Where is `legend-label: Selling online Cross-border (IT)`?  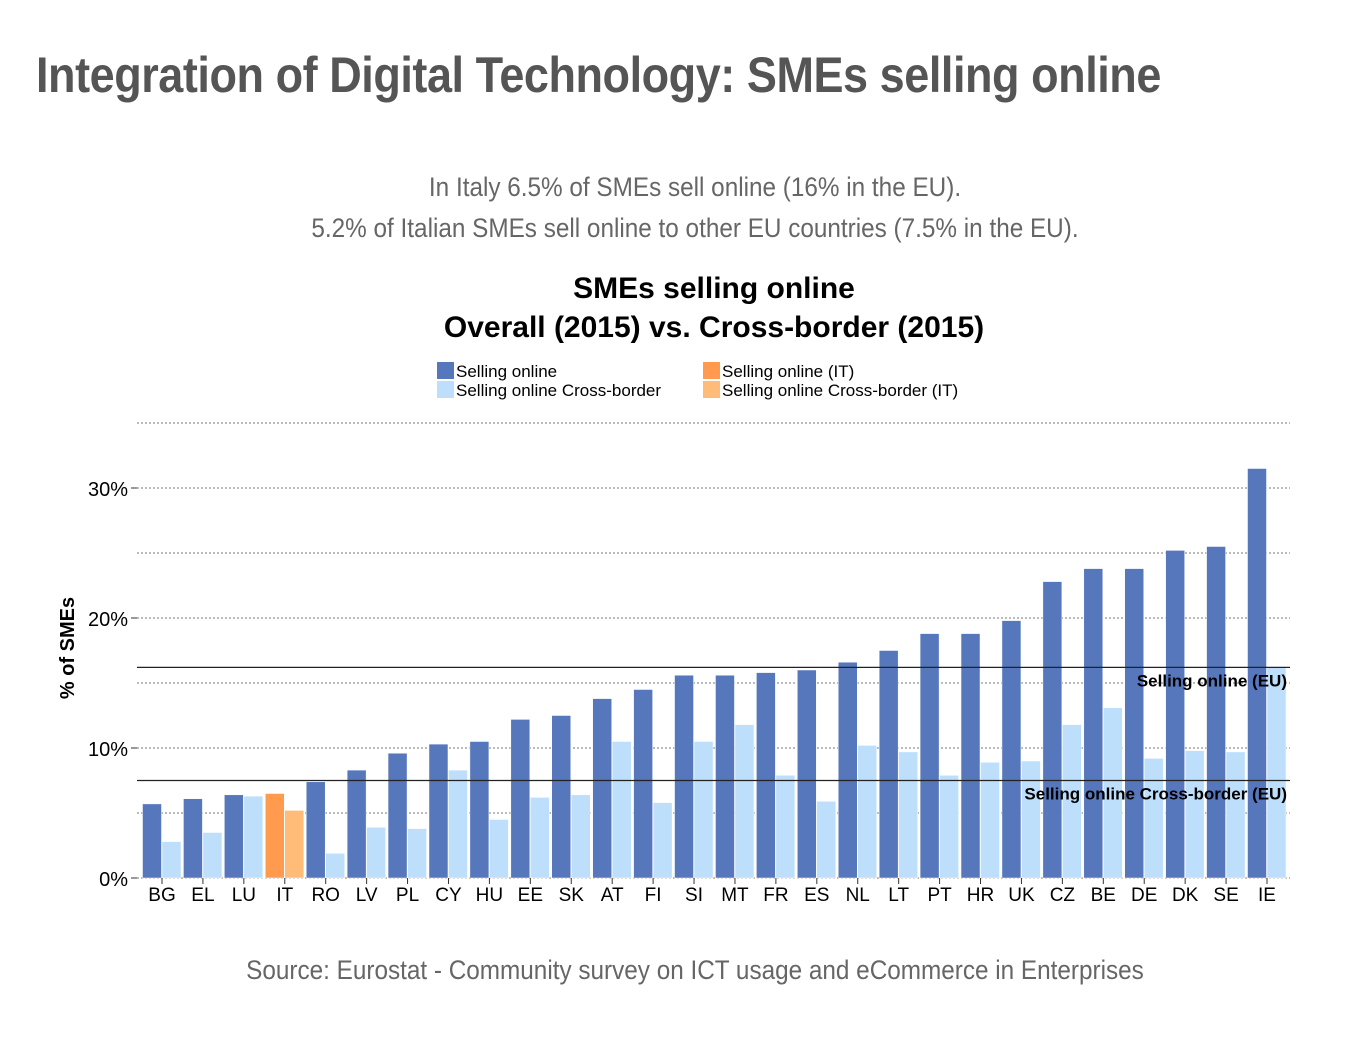 legend-label: Selling online Cross-border (IT) is located at coordinates (840, 390).